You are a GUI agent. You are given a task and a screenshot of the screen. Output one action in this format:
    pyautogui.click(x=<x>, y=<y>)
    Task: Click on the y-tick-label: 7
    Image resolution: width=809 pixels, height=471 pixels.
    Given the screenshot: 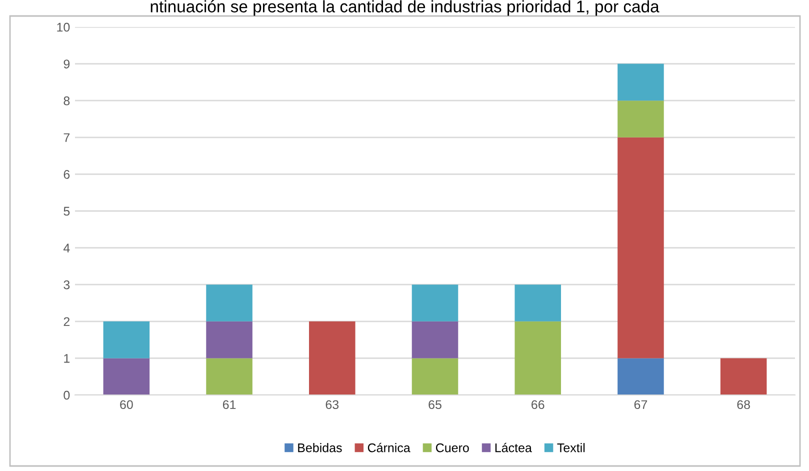 What is the action you would take?
    pyautogui.click(x=67, y=137)
    